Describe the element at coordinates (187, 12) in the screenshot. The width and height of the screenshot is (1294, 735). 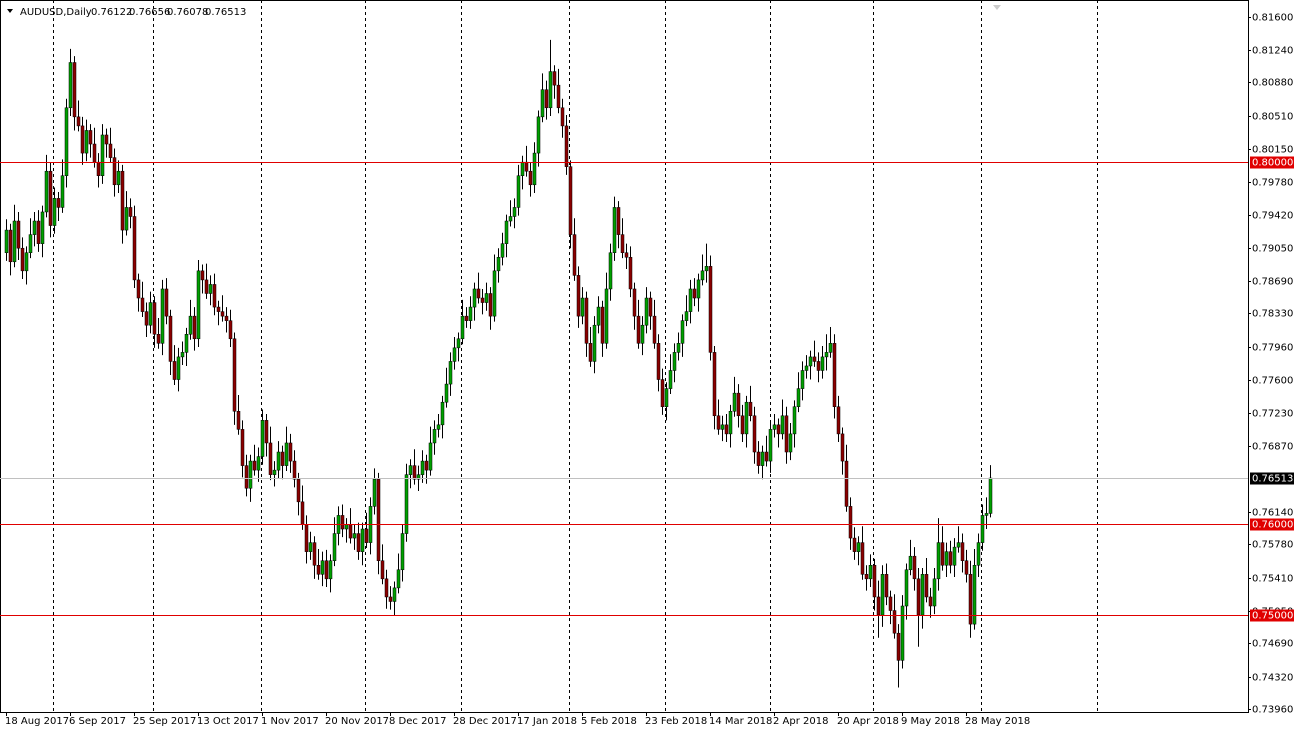
I see `header-low: 0.76078` at that location.